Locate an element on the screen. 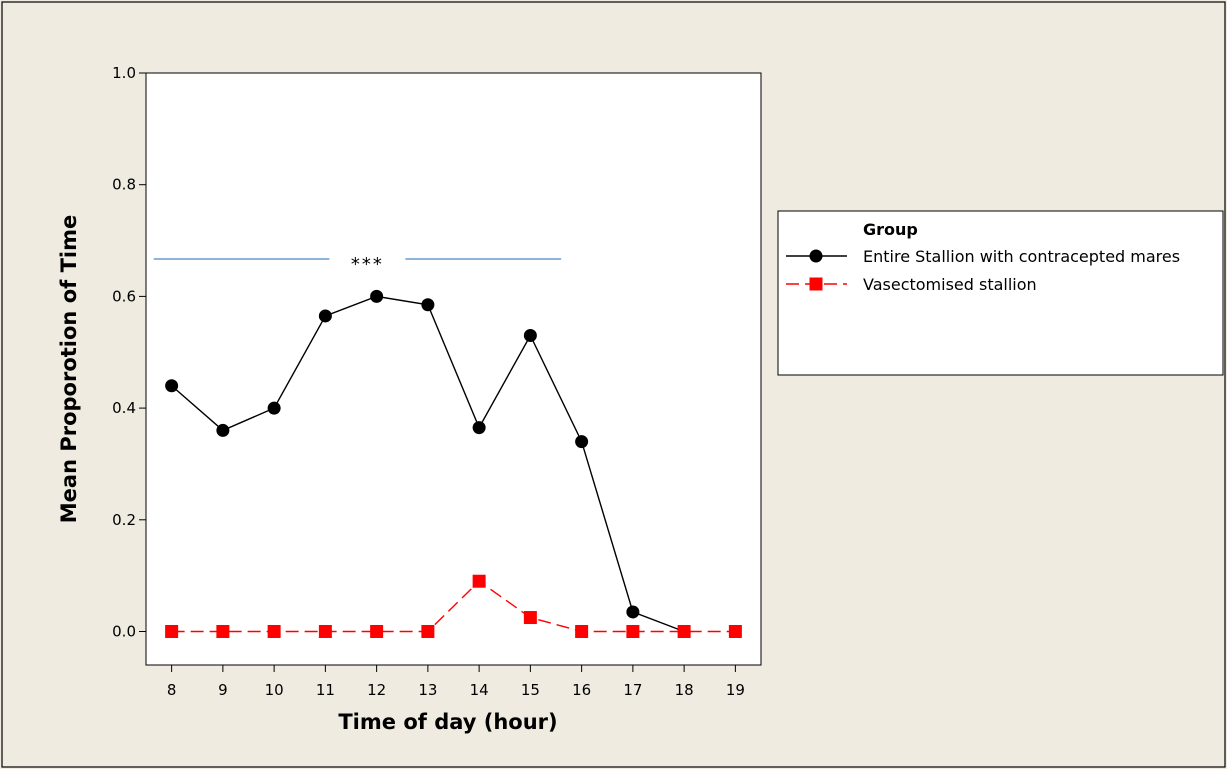 The width and height of the screenshot is (1227, 769). x-axis: 8 9 10 11 12 13 14 15 16 17 18 19 is located at coordinates (456, 682).